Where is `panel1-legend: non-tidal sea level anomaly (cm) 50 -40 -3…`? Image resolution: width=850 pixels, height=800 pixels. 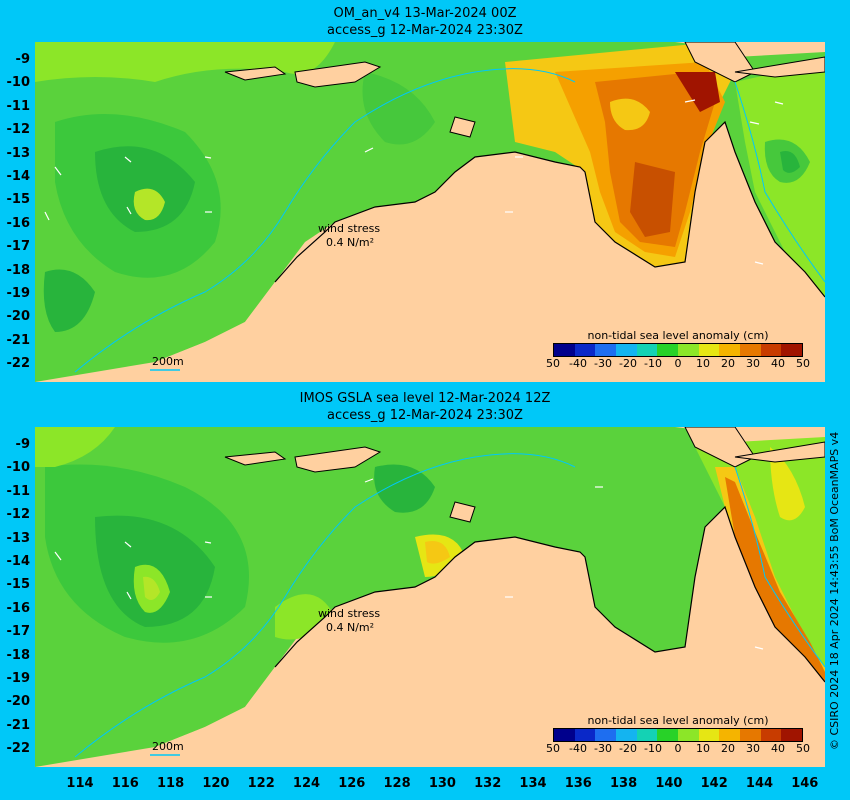
panel1-legend: non-tidal sea level anomaly (cm) 50 -40 -3… is located at coordinates (678, 350).